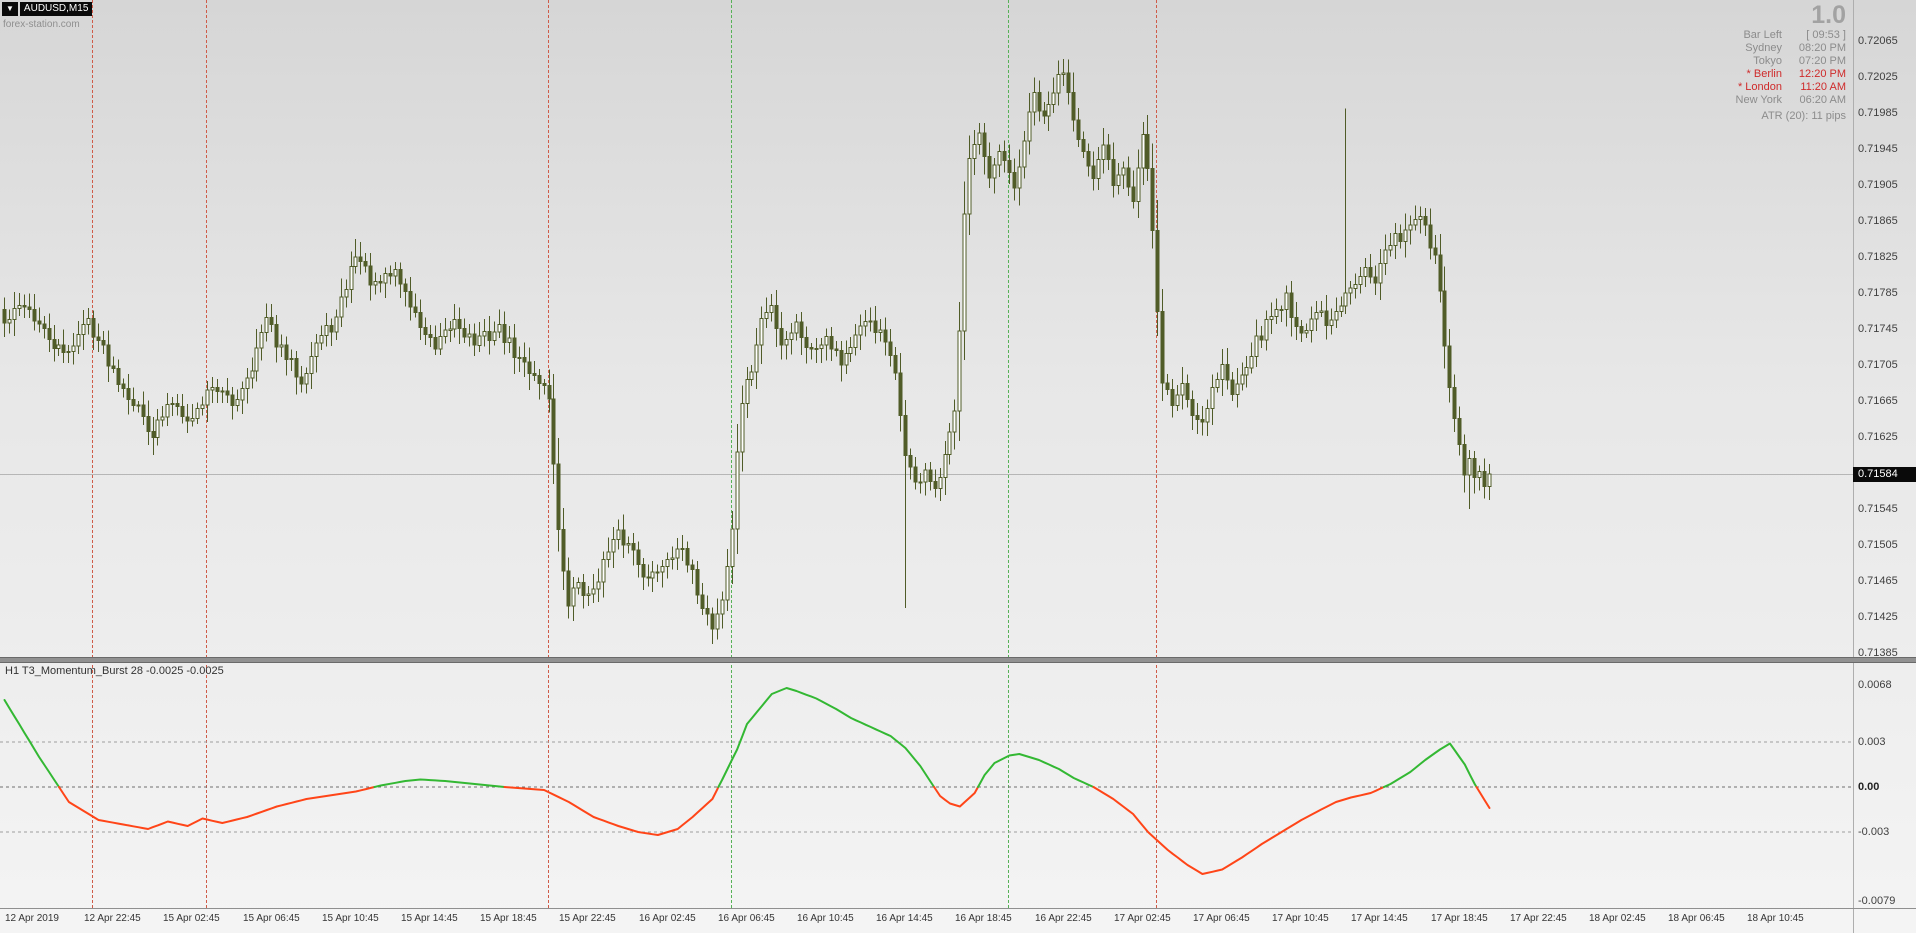 This screenshot has height=933, width=1916. Describe the element at coordinates (1878, 113) in the screenshot. I see `price-scale-label: 0.71985` at that location.